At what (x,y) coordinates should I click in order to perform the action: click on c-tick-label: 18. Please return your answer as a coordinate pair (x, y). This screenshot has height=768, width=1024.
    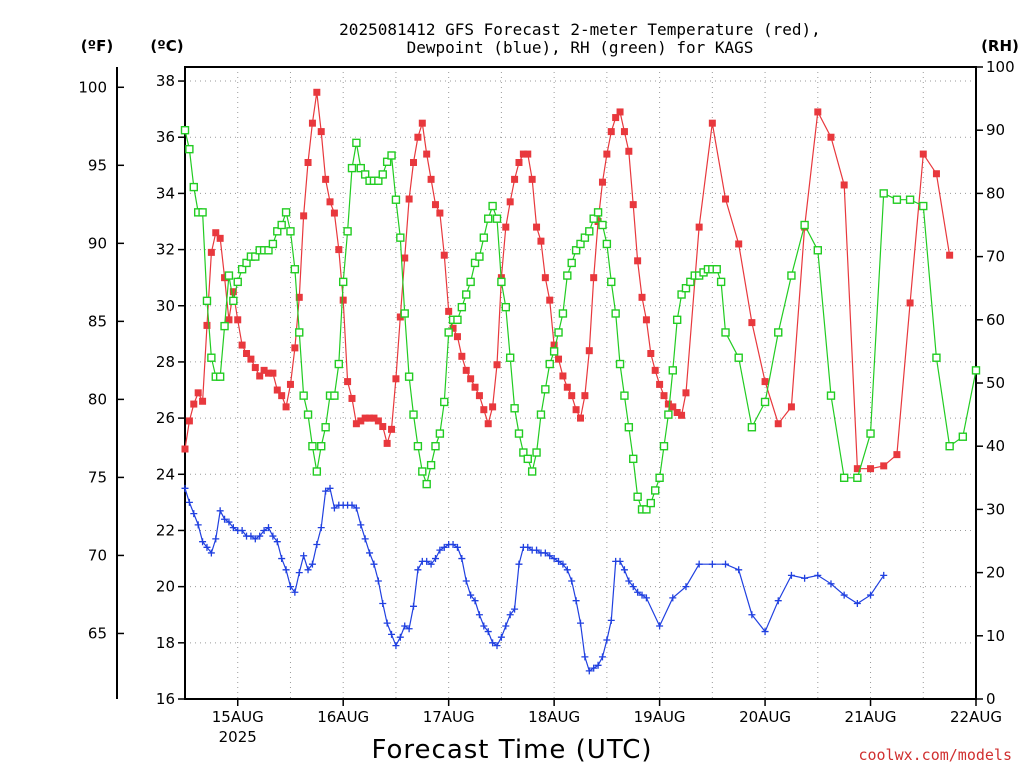
    Looking at the image, I should click on (165, 643).